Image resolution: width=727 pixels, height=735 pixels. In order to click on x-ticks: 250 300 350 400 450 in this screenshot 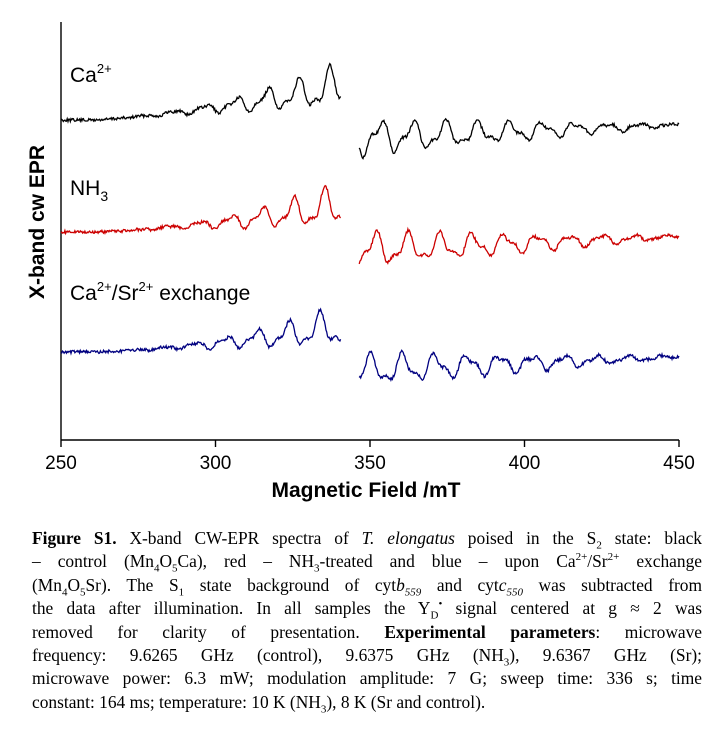, I will do `click(370, 457)`.